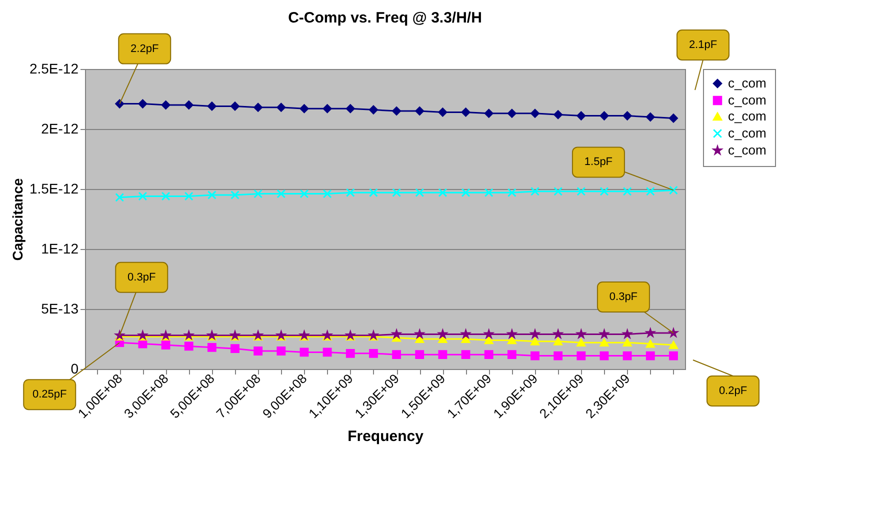 This screenshot has height=509, width=881. What do you see at coordinates (17, 219) in the screenshot?
I see `y-axis-title: Capacitance` at bounding box center [17, 219].